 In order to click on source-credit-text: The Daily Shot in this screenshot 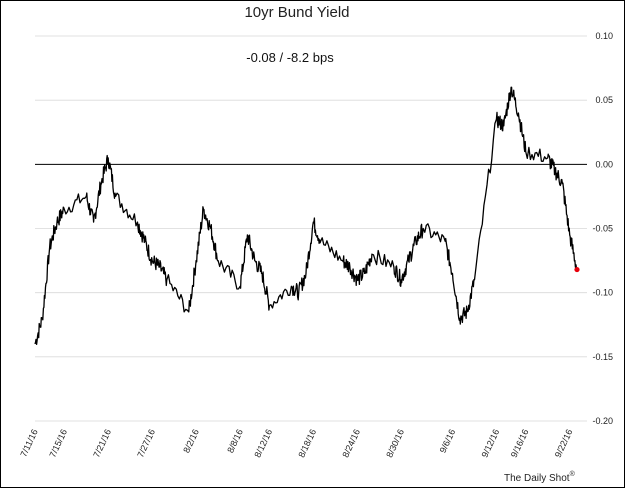, I will do `click(537, 478)`.